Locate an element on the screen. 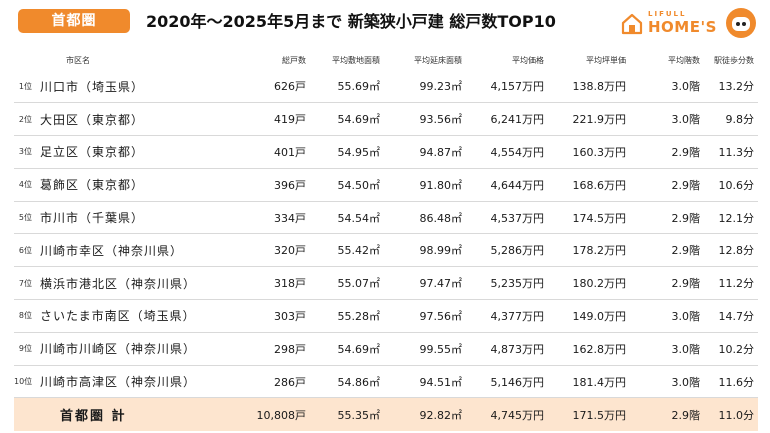 Image resolution: width=770 pixels, height=433 pixels. units-cell: 298戸 is located at coordinates (272, 349).